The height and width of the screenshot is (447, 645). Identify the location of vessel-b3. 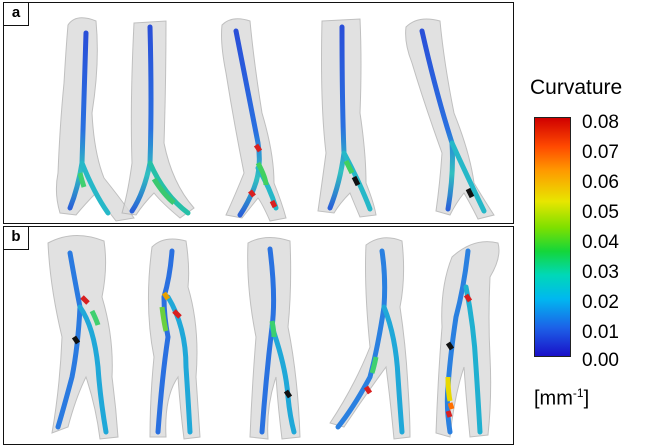
(274, 338).